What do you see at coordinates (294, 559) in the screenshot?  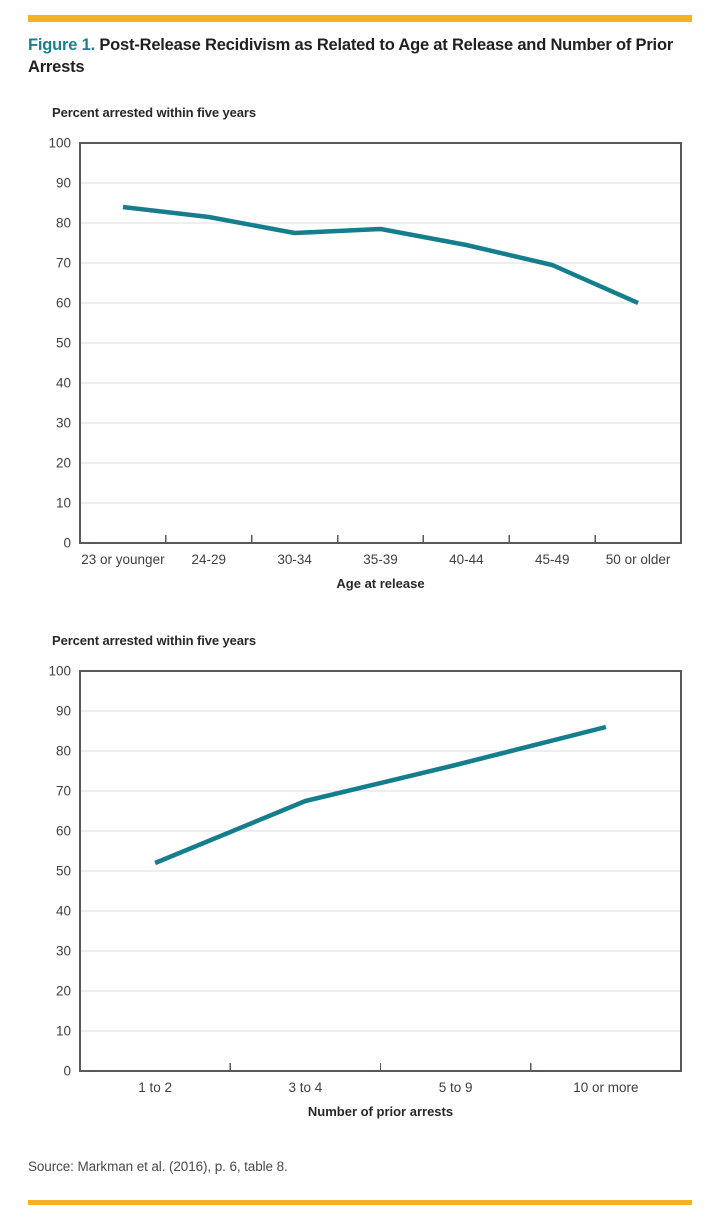 I see `x-tick-label: 30-34` at bounding box center [294, 559].